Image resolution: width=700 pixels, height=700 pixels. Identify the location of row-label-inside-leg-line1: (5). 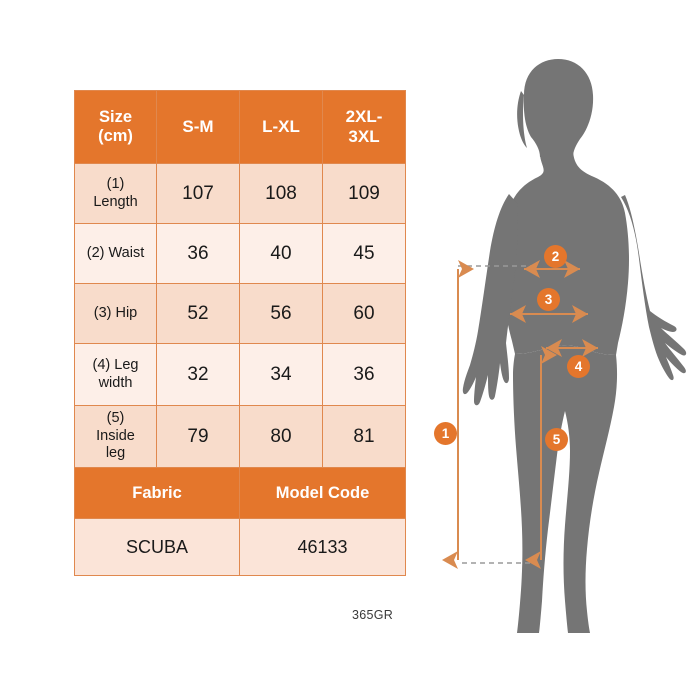
(115, 418).